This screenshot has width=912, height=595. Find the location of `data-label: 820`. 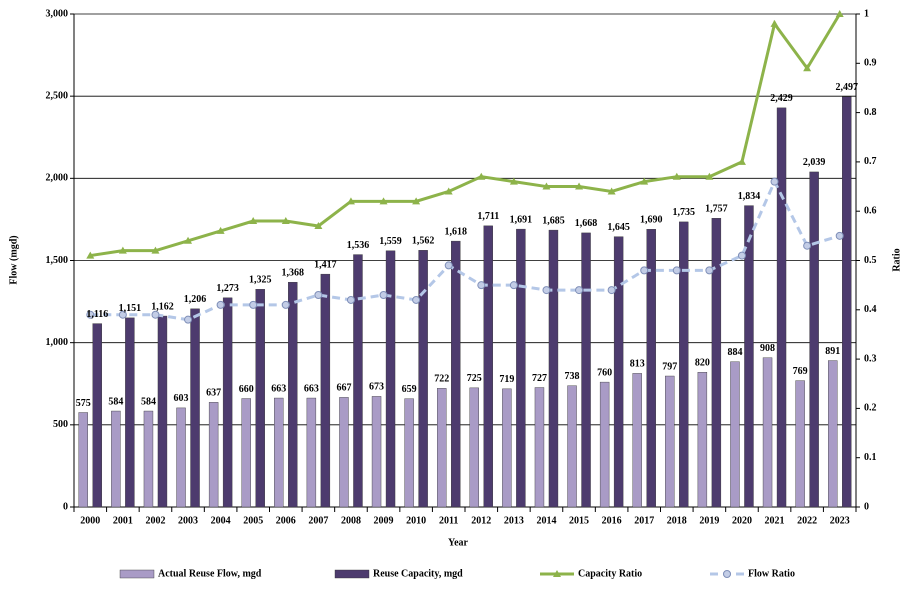

data-label: 820 is located at coordinates (702, 363).